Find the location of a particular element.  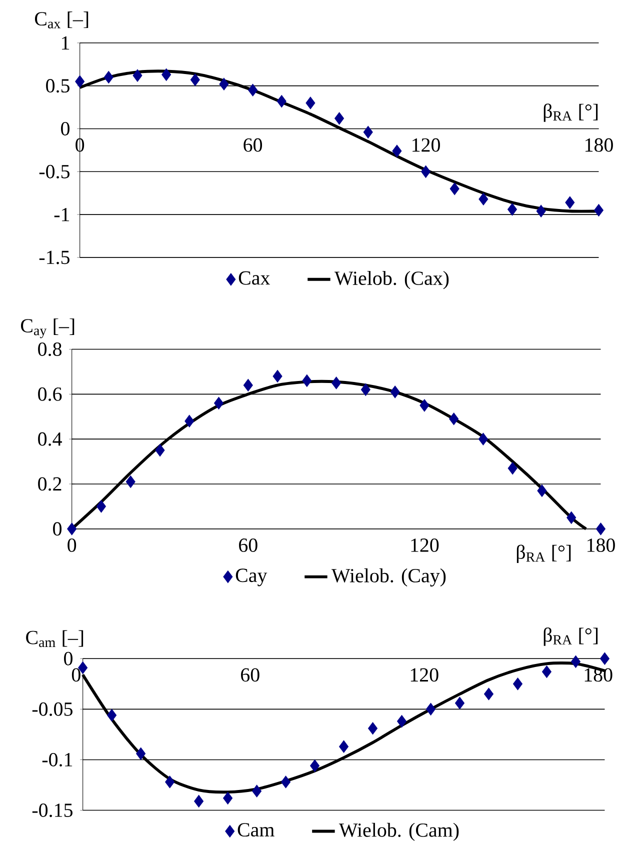

legend-label: Cay is located at coordinates (251, 577).